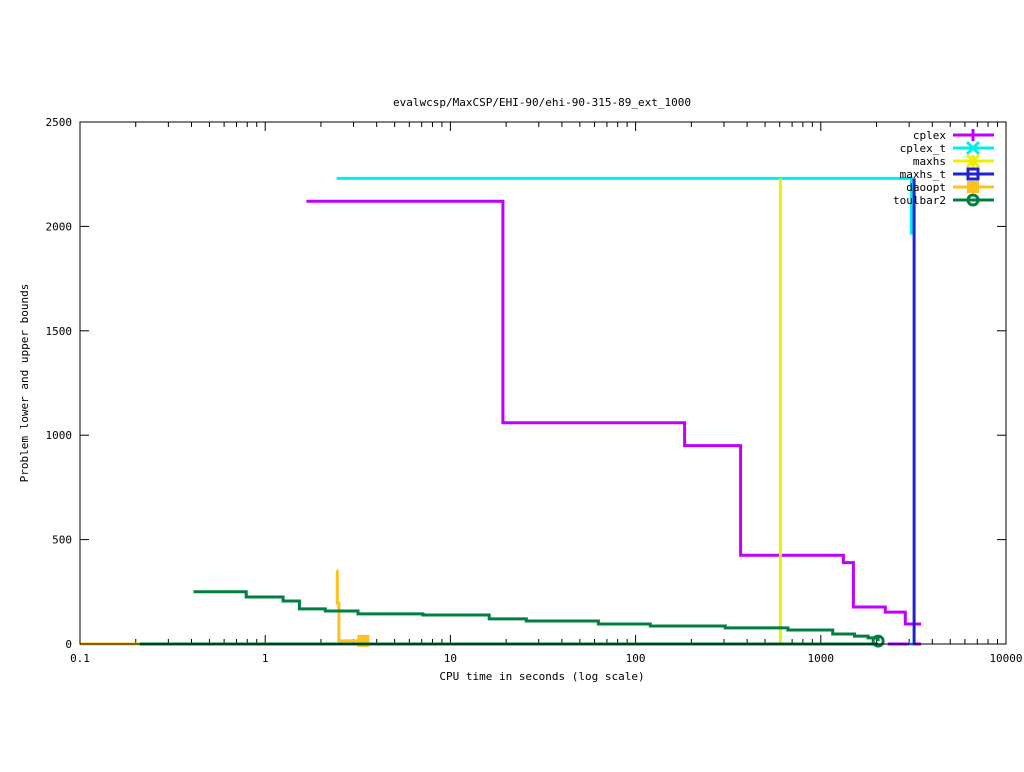 The image size is (1024, 772). I want to click on series-toulbar2-end-marker, so click(878, 641).